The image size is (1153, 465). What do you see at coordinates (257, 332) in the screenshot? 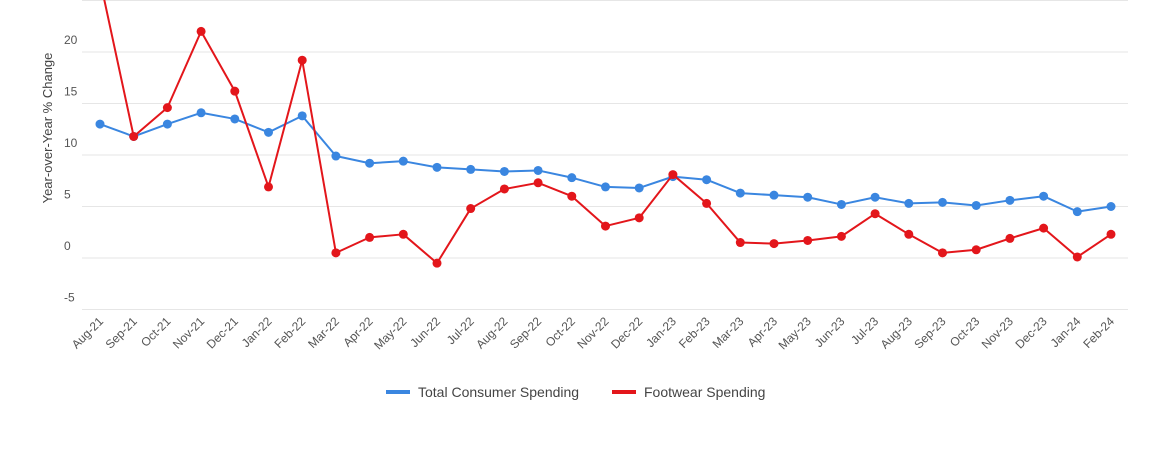
I see `x-tick-label: Jan-22` at bounding box center [257, 332].